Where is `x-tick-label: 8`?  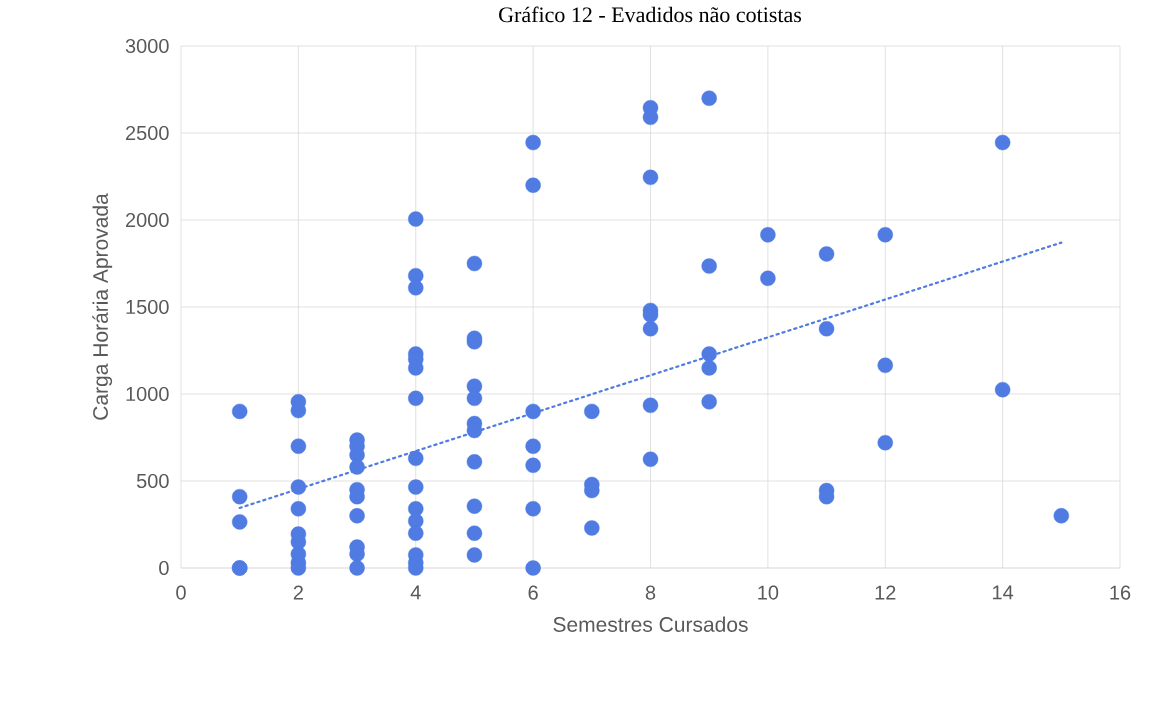 x-tick-label: 8 is located at coordinates (650, 592).